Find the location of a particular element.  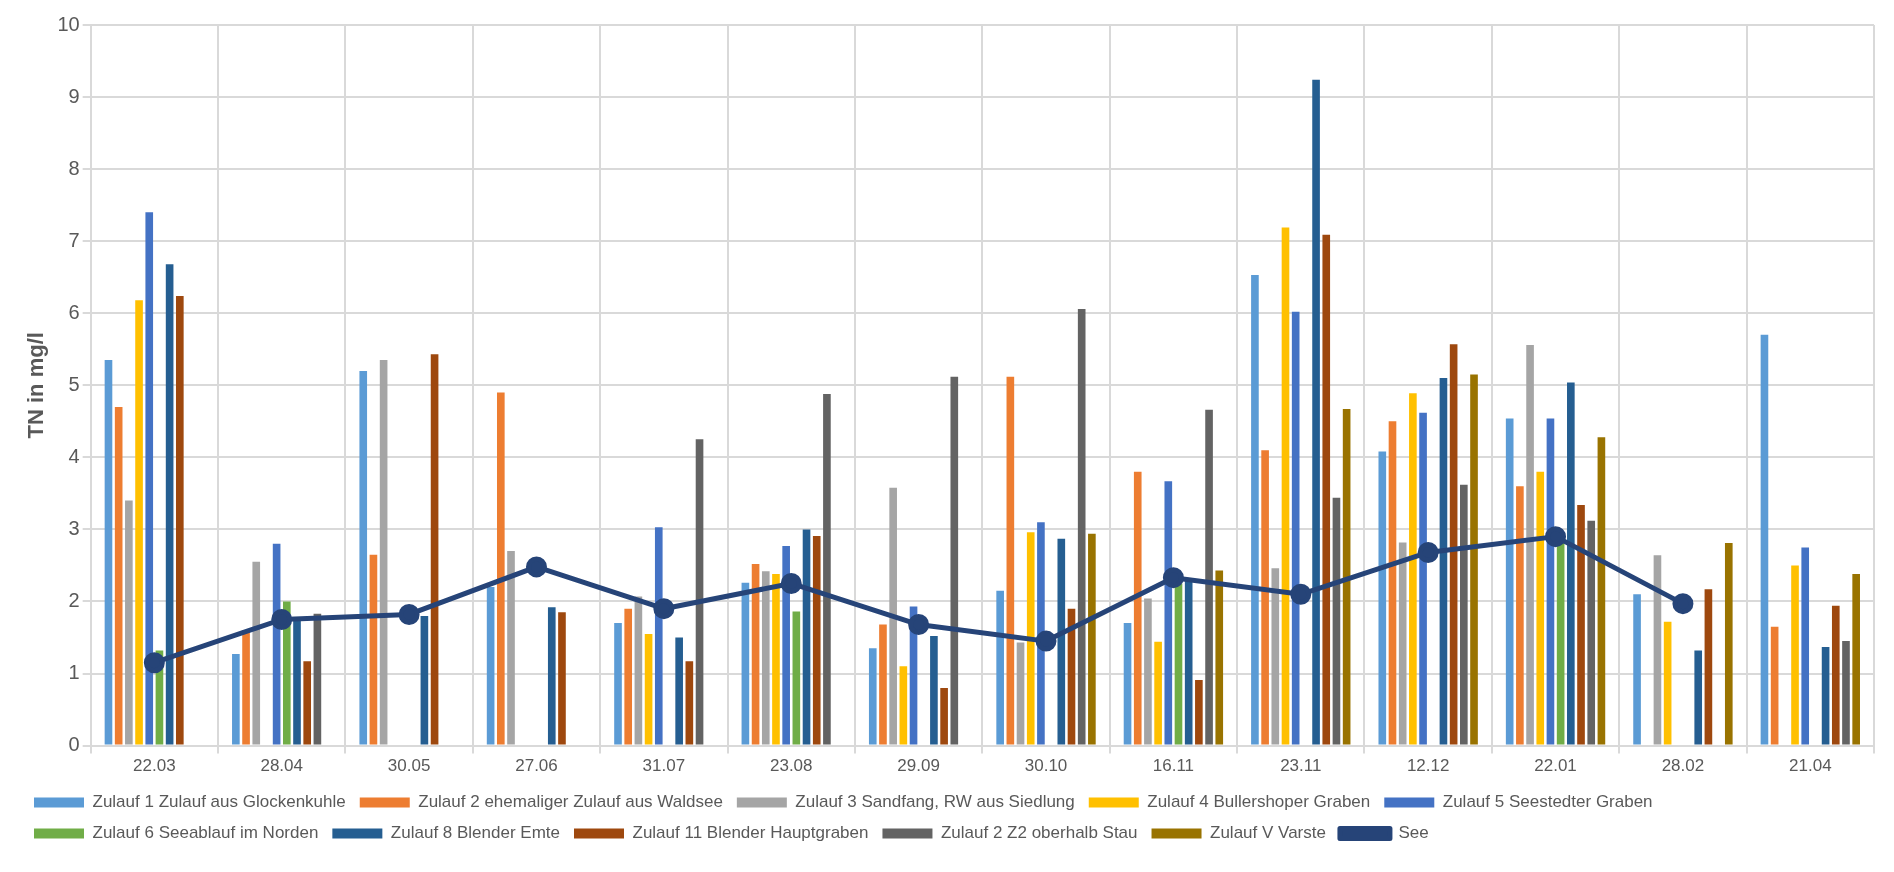

y-tick-label: 1 is located at coordinates (74, 672).